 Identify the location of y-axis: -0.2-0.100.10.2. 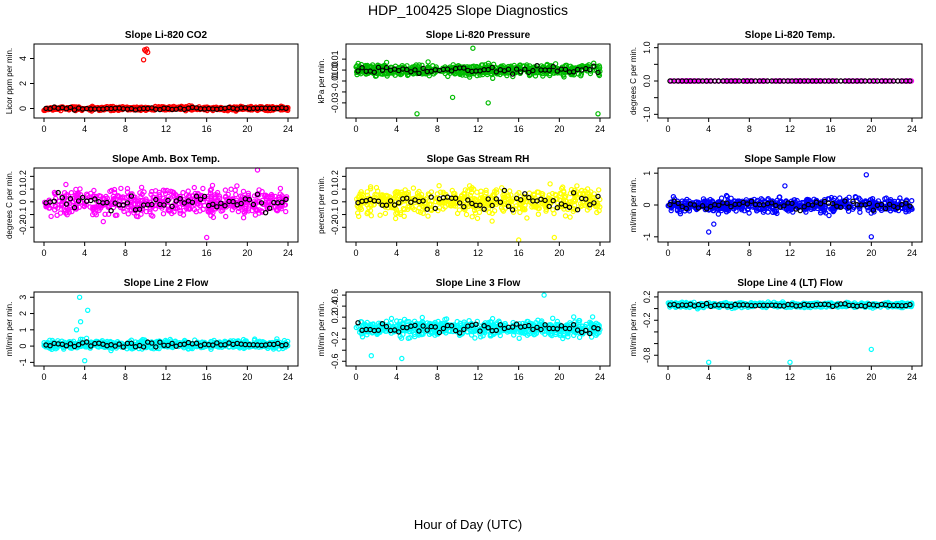
(26, 202).